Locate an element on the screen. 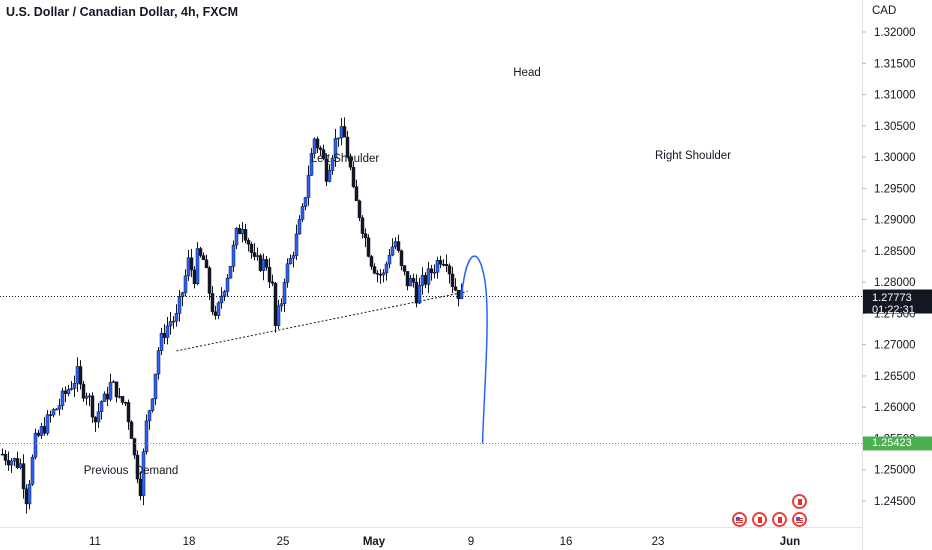 The width and height of the screenshot is (932, 550). x-tick-label: 9 is located at coordinates (471, 542).